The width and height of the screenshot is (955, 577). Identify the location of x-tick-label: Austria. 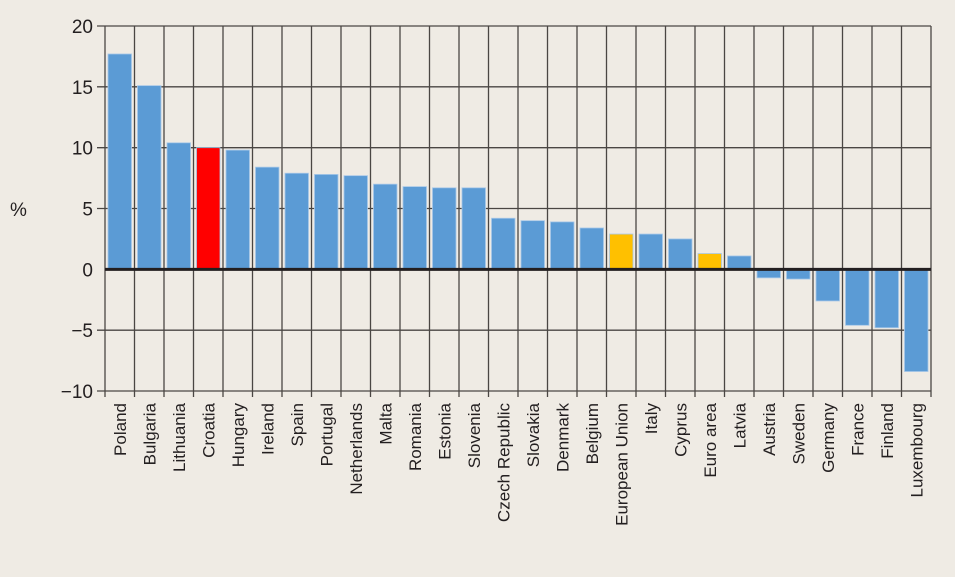
(769, 428).